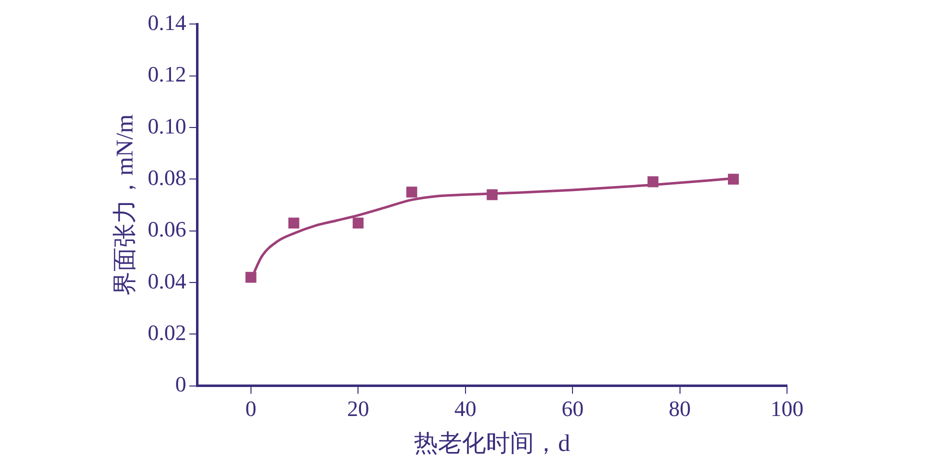  I want to click on y-tick-label: 0, so click(180, 384).